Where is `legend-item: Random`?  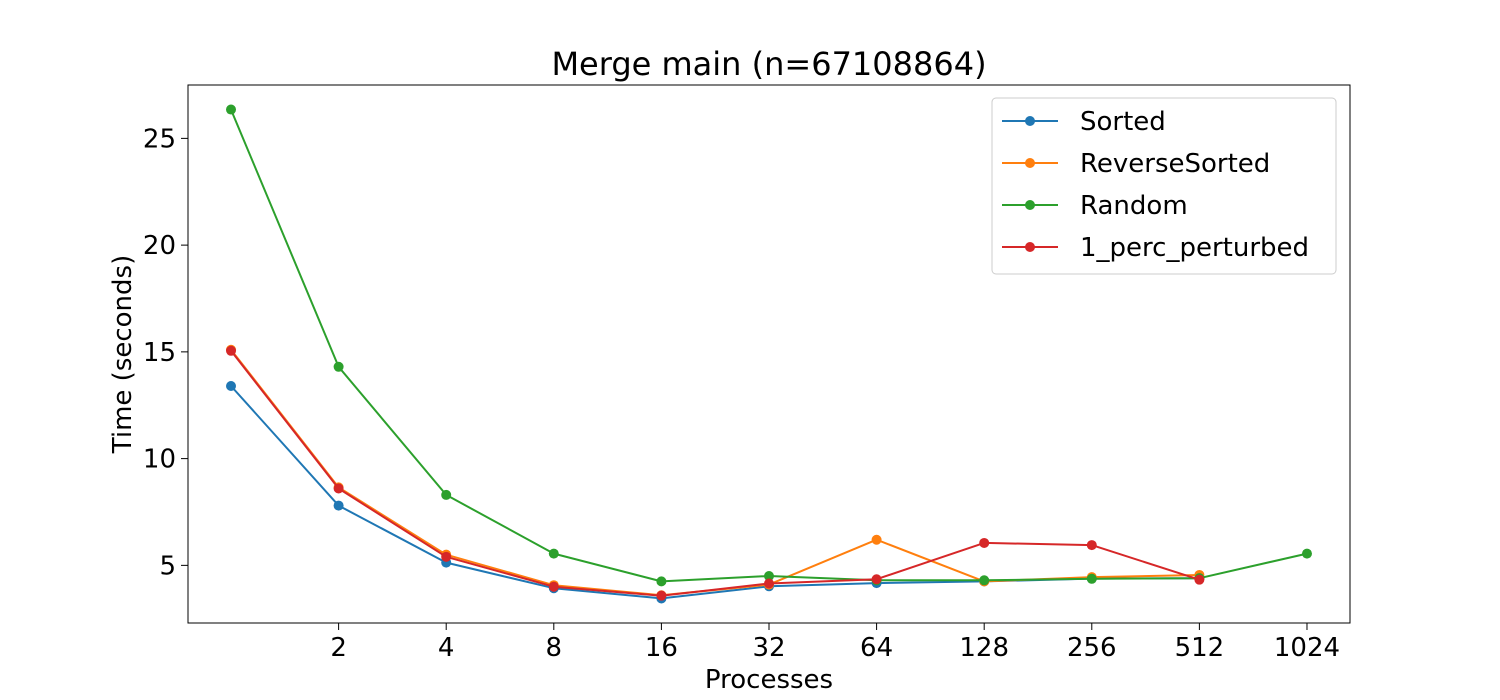
legend-item: Random is located at coordinates (1095, 206).